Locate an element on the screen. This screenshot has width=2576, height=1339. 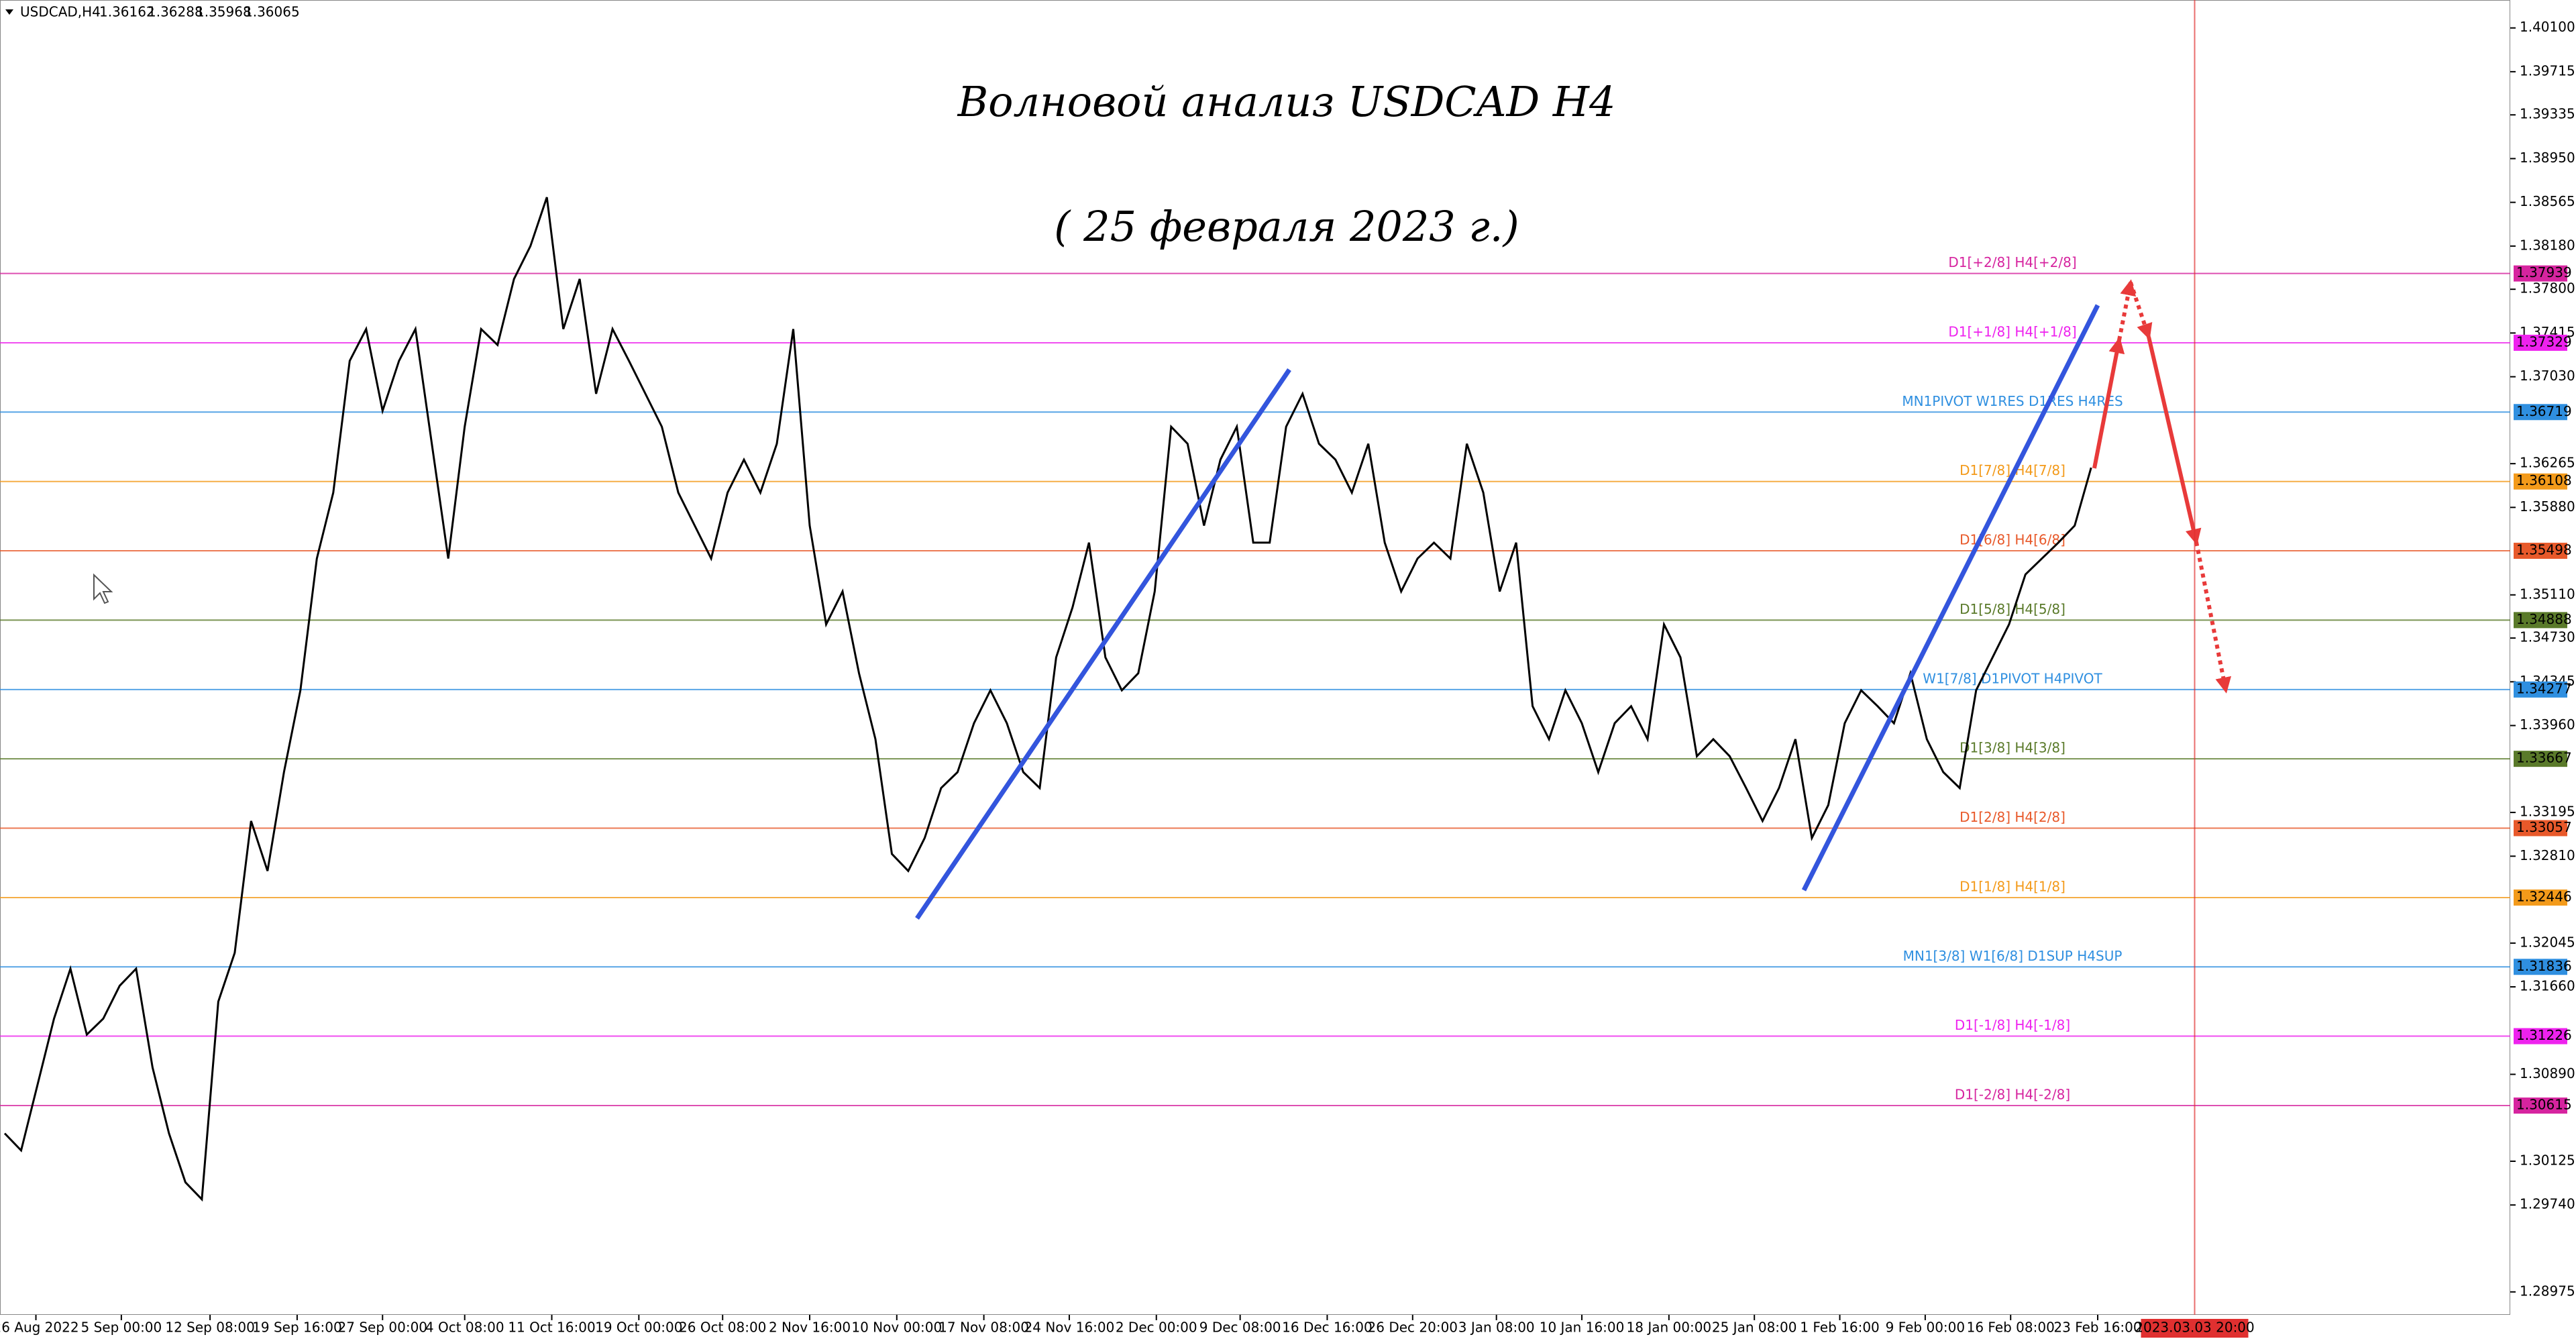
x-tick-label: 17 Nov 08:00 is located at coordinates (983, 1328).